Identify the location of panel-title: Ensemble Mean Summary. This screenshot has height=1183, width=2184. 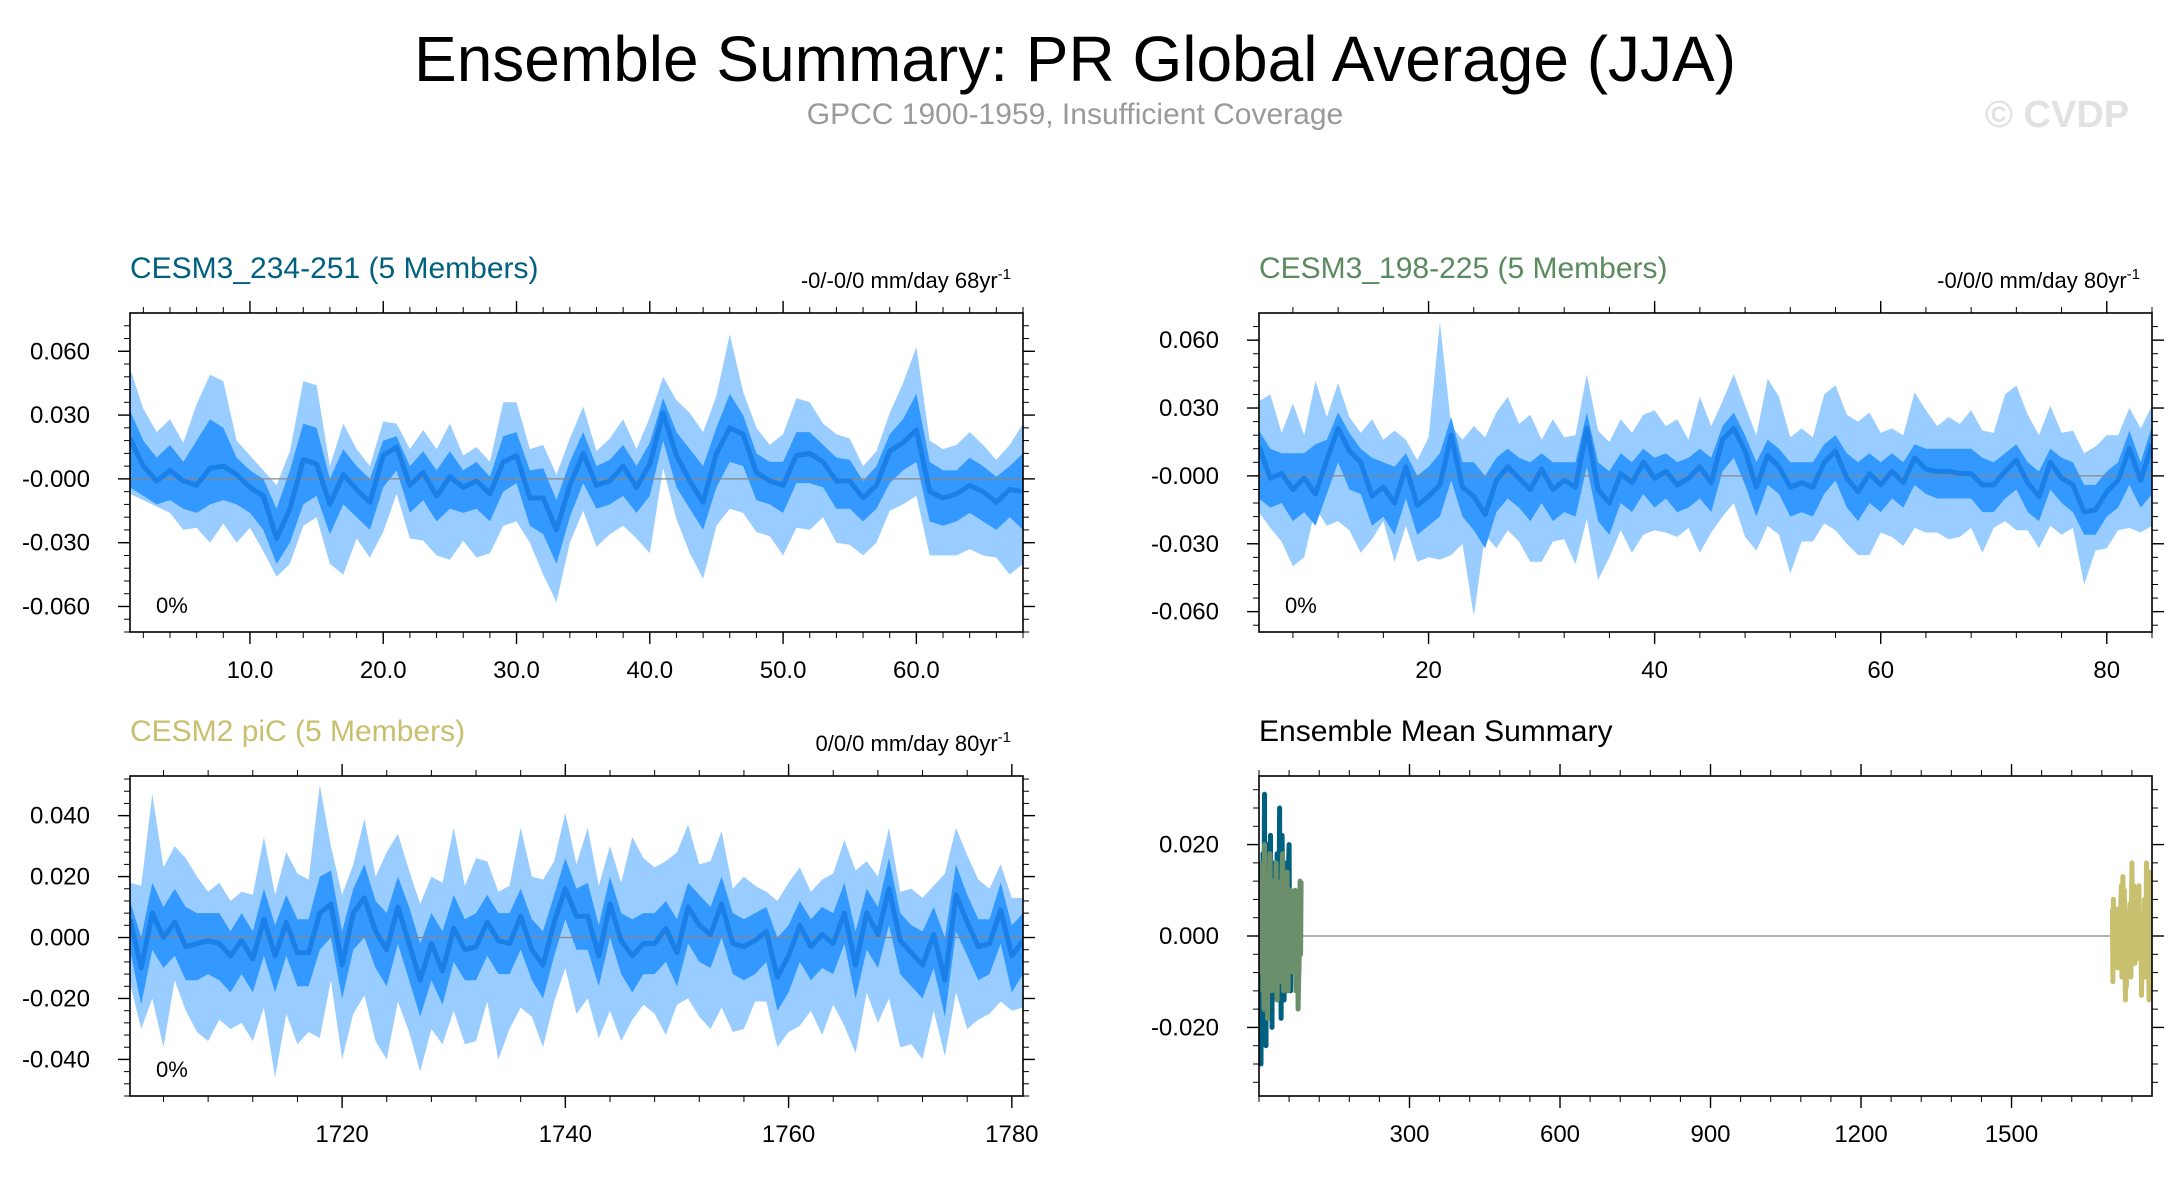
(1435, 731).